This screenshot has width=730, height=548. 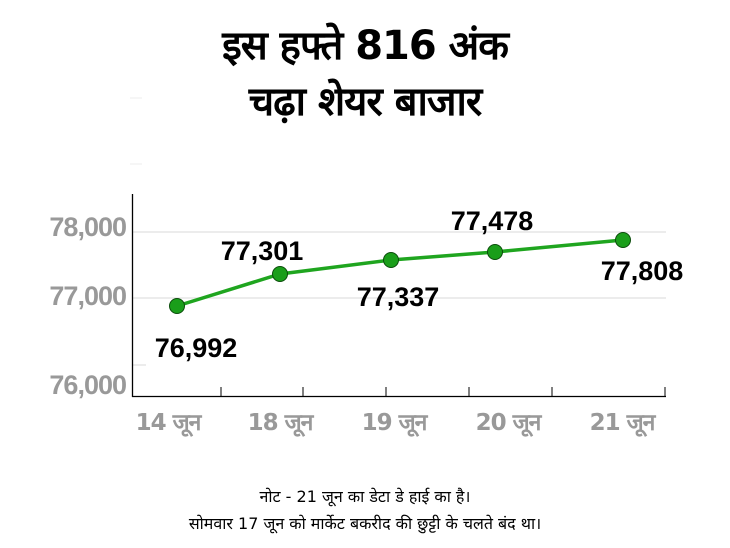 I want to click on data-label-18-jun: 77,301, so click(x=262, y=251).